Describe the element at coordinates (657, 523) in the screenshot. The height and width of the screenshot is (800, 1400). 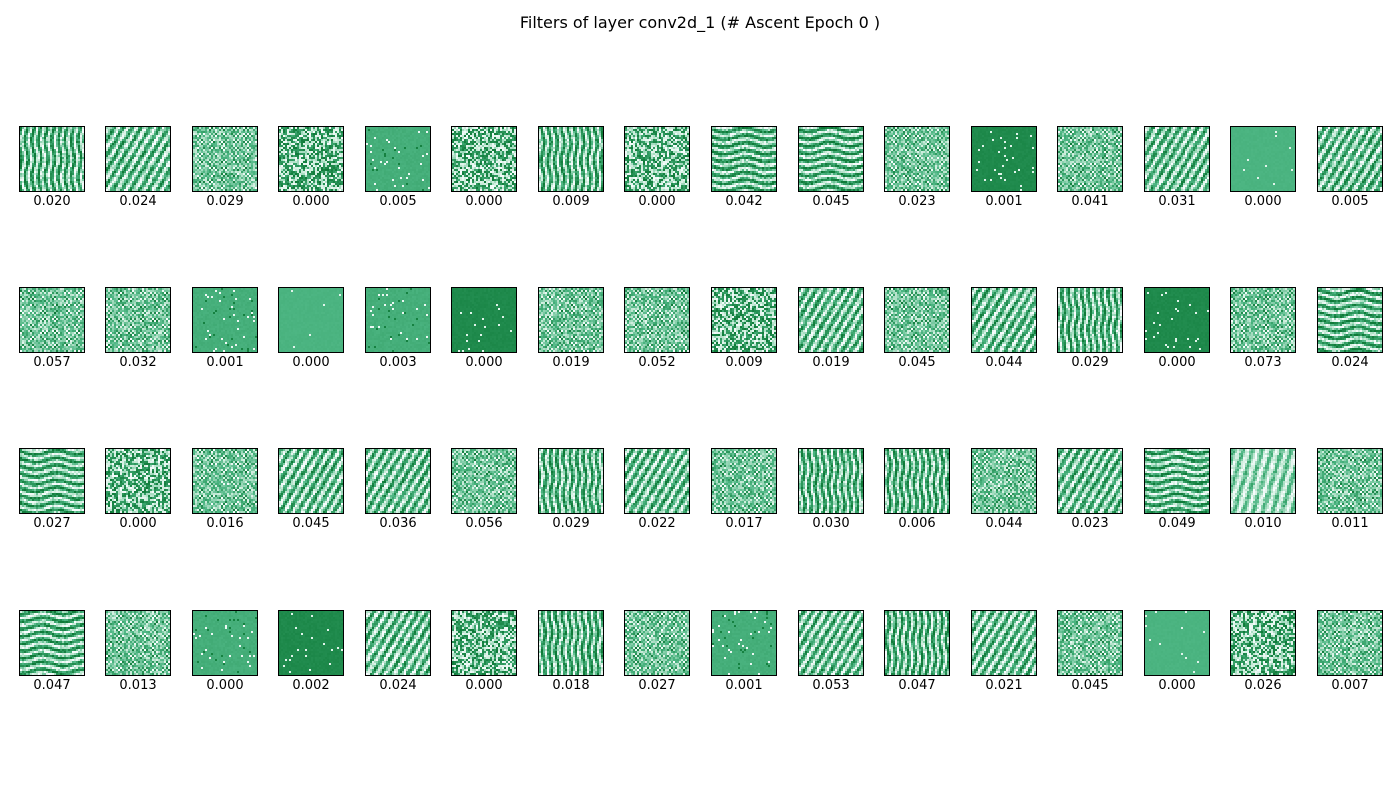
I see `filter-loss-label: 0.022` at that location.